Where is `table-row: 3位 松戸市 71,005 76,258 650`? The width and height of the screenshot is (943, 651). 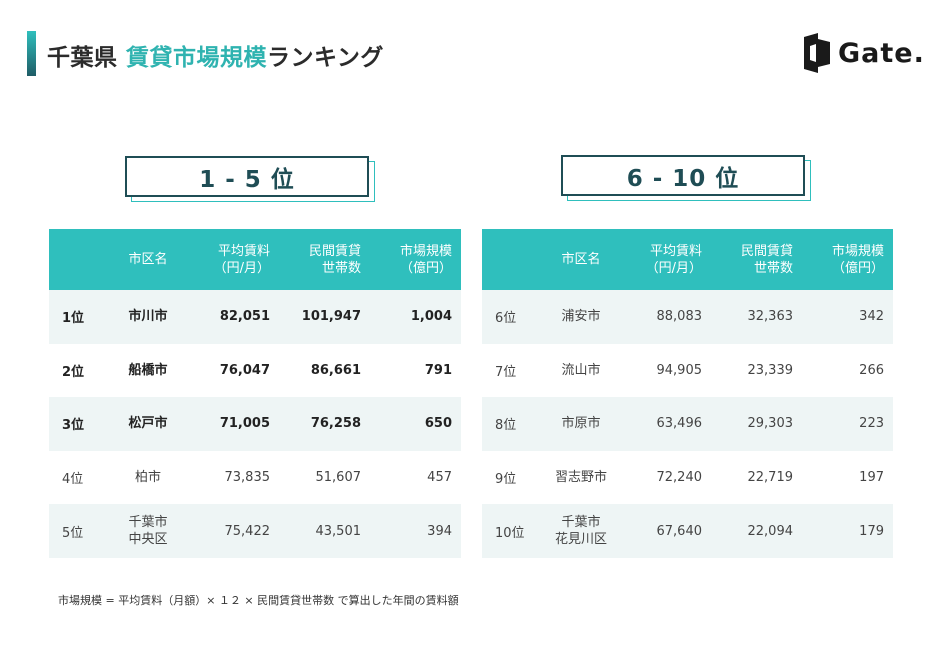 table-row: 3位 松戸市 71,005 76,258 650 is located at coordinates (255, 424).